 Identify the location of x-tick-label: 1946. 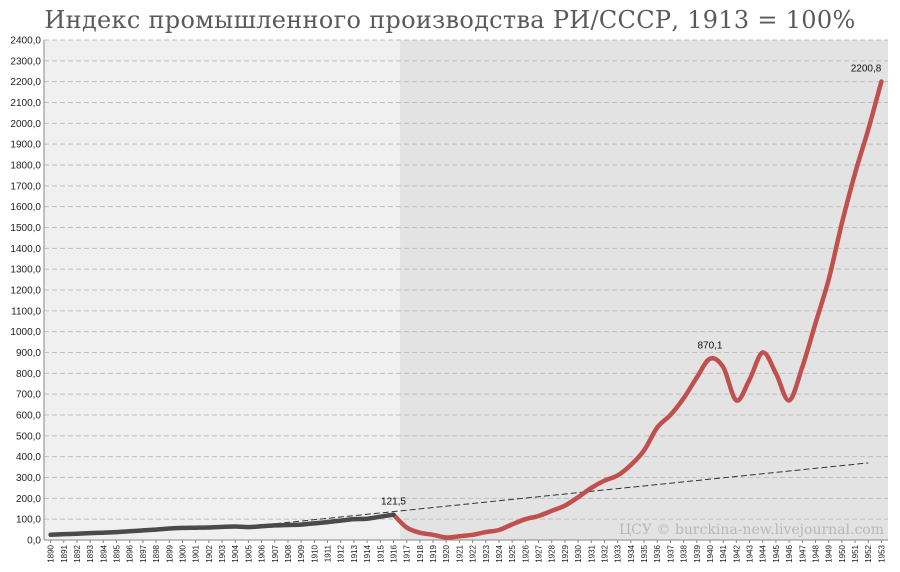
(789, 553).